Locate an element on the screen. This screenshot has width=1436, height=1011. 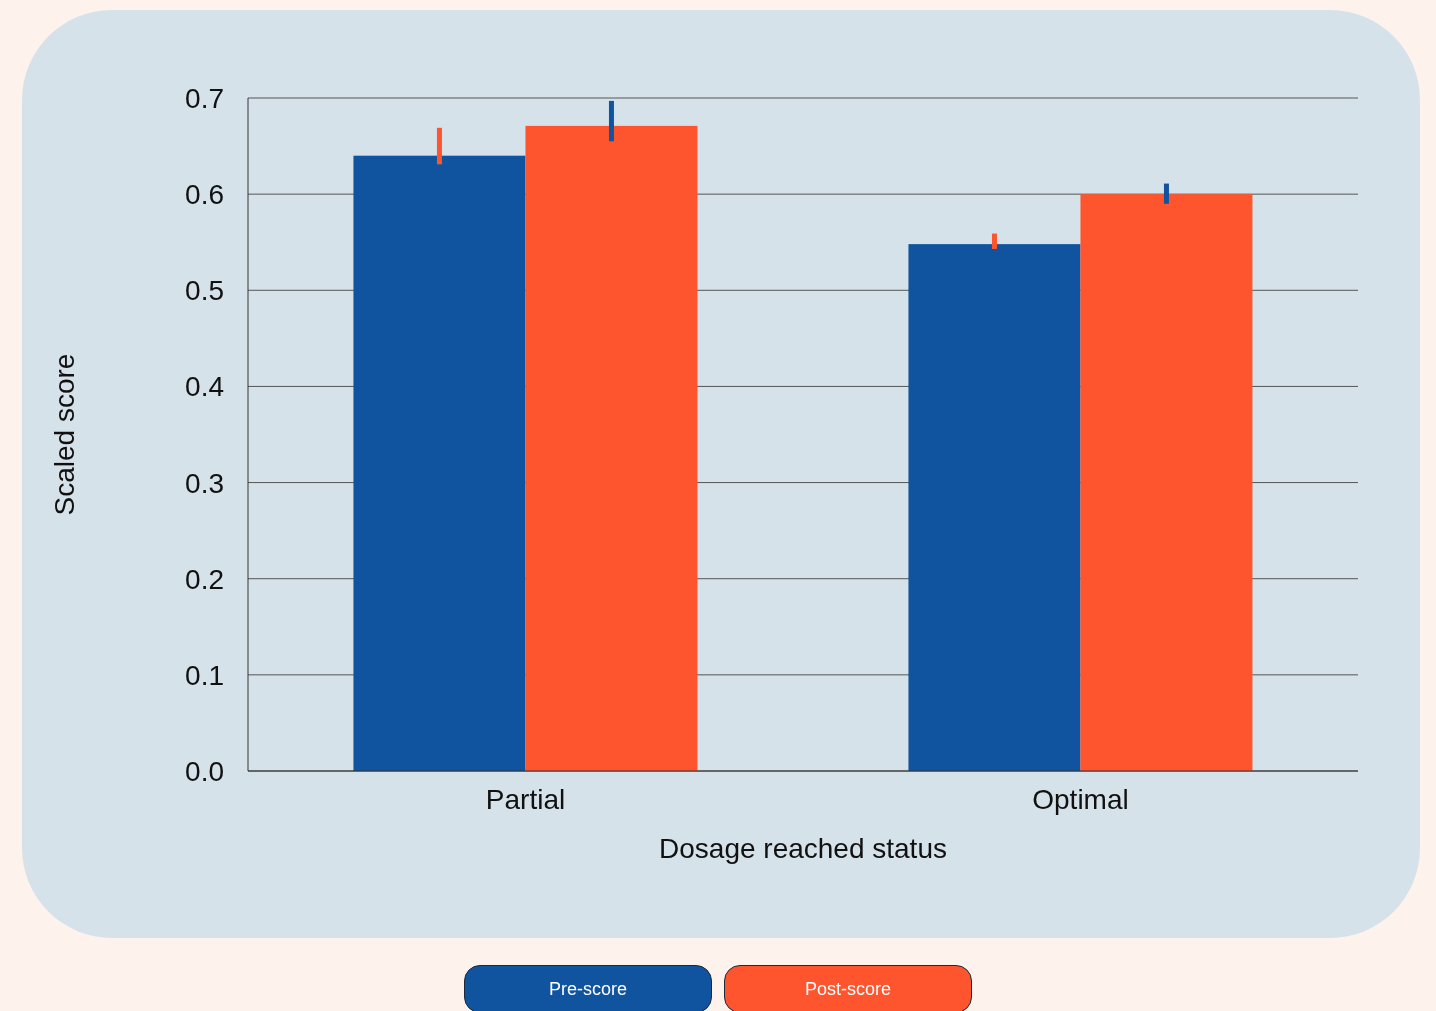
y-tick-label: 0.7 is located at coordinates (204, 98).